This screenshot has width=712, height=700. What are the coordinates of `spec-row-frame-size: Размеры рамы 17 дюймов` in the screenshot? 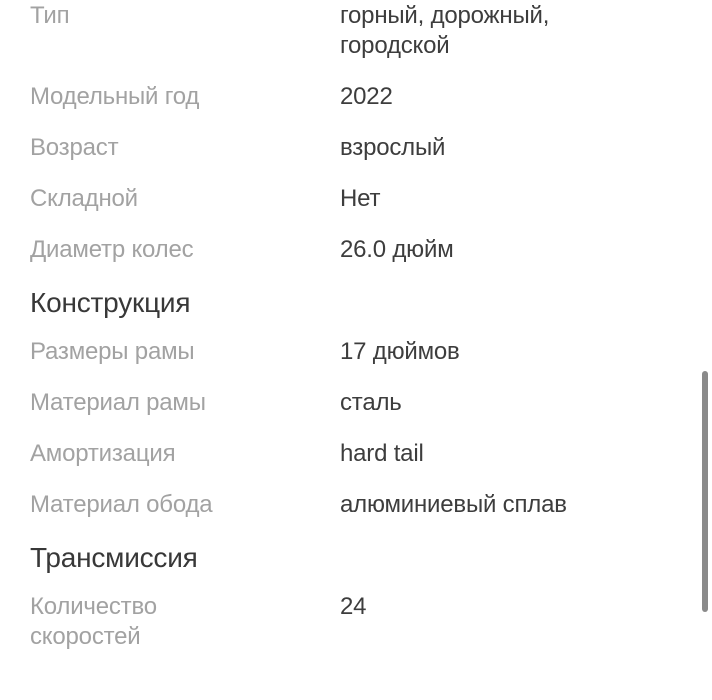 It's located at (358, 352).